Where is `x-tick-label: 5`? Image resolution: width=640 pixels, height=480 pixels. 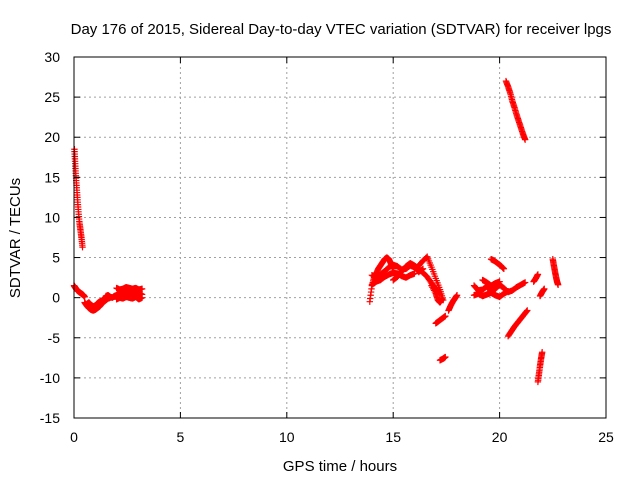 x-tick-label: 5 is located at coordinates (181, 437).